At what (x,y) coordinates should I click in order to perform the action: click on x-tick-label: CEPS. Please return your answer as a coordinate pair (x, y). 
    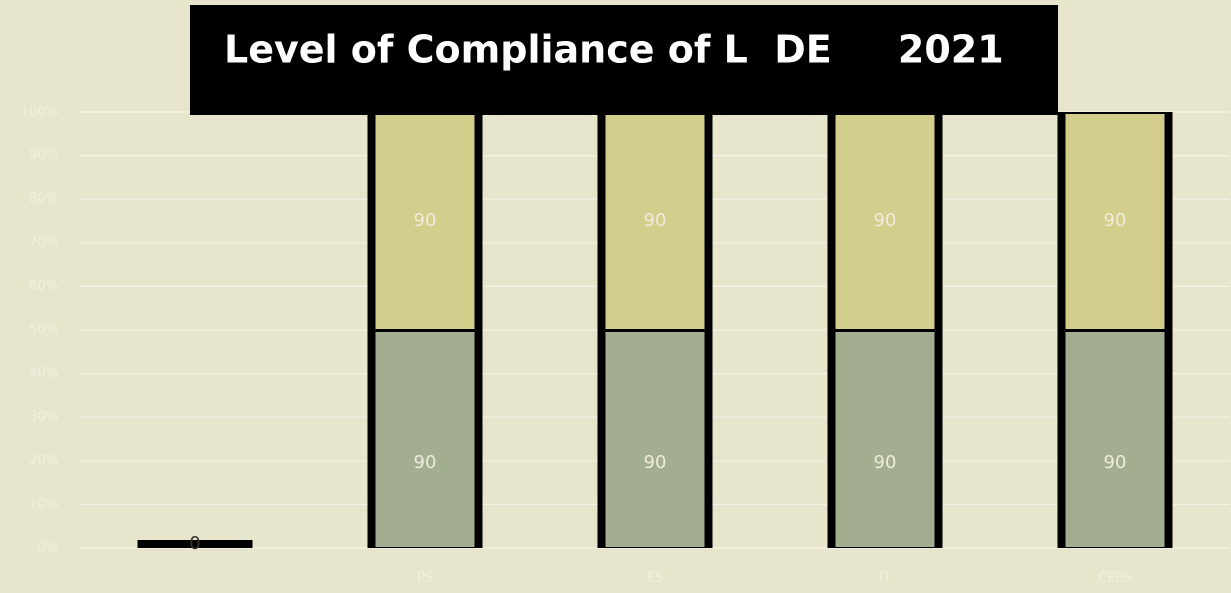
    Looking at the image, I should click on (1114, 578).